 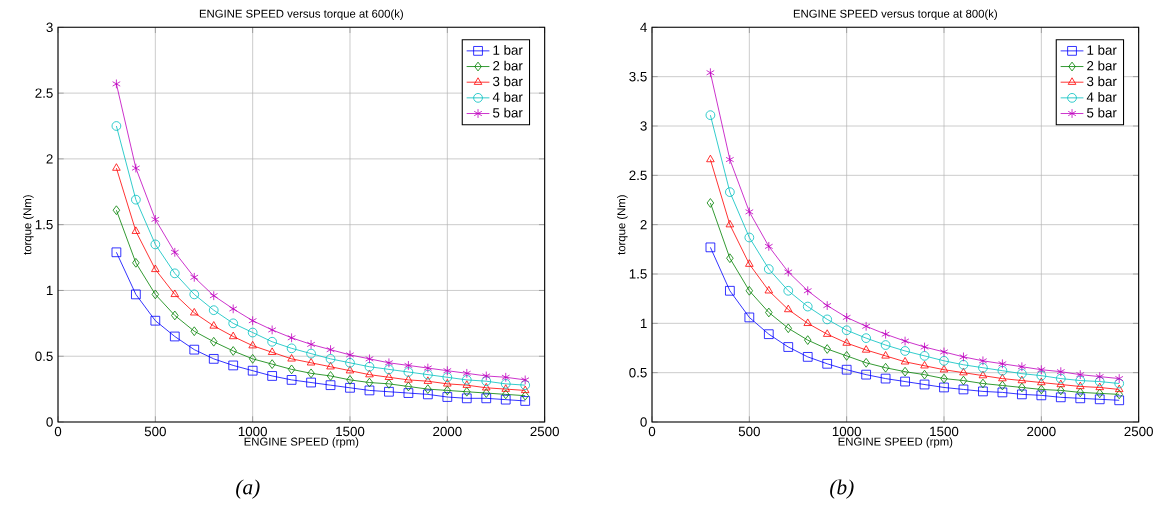 What do you see at coordinates (28, 225) in the screenshot?
I see `y-axis-title: torque (Nm)` at bounding box center [28, 225].